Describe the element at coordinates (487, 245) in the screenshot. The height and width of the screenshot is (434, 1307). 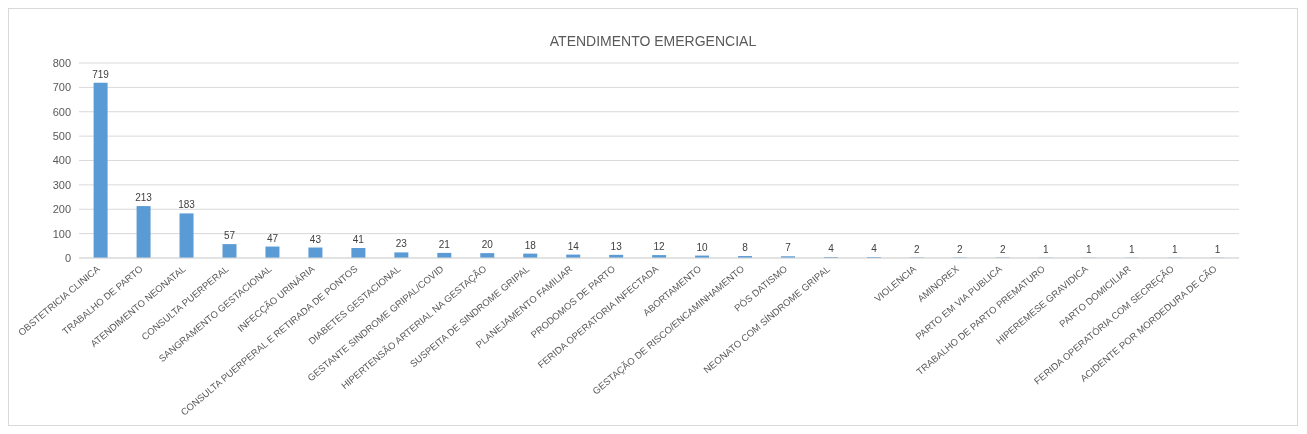
I see `data-label: 20` at that location.